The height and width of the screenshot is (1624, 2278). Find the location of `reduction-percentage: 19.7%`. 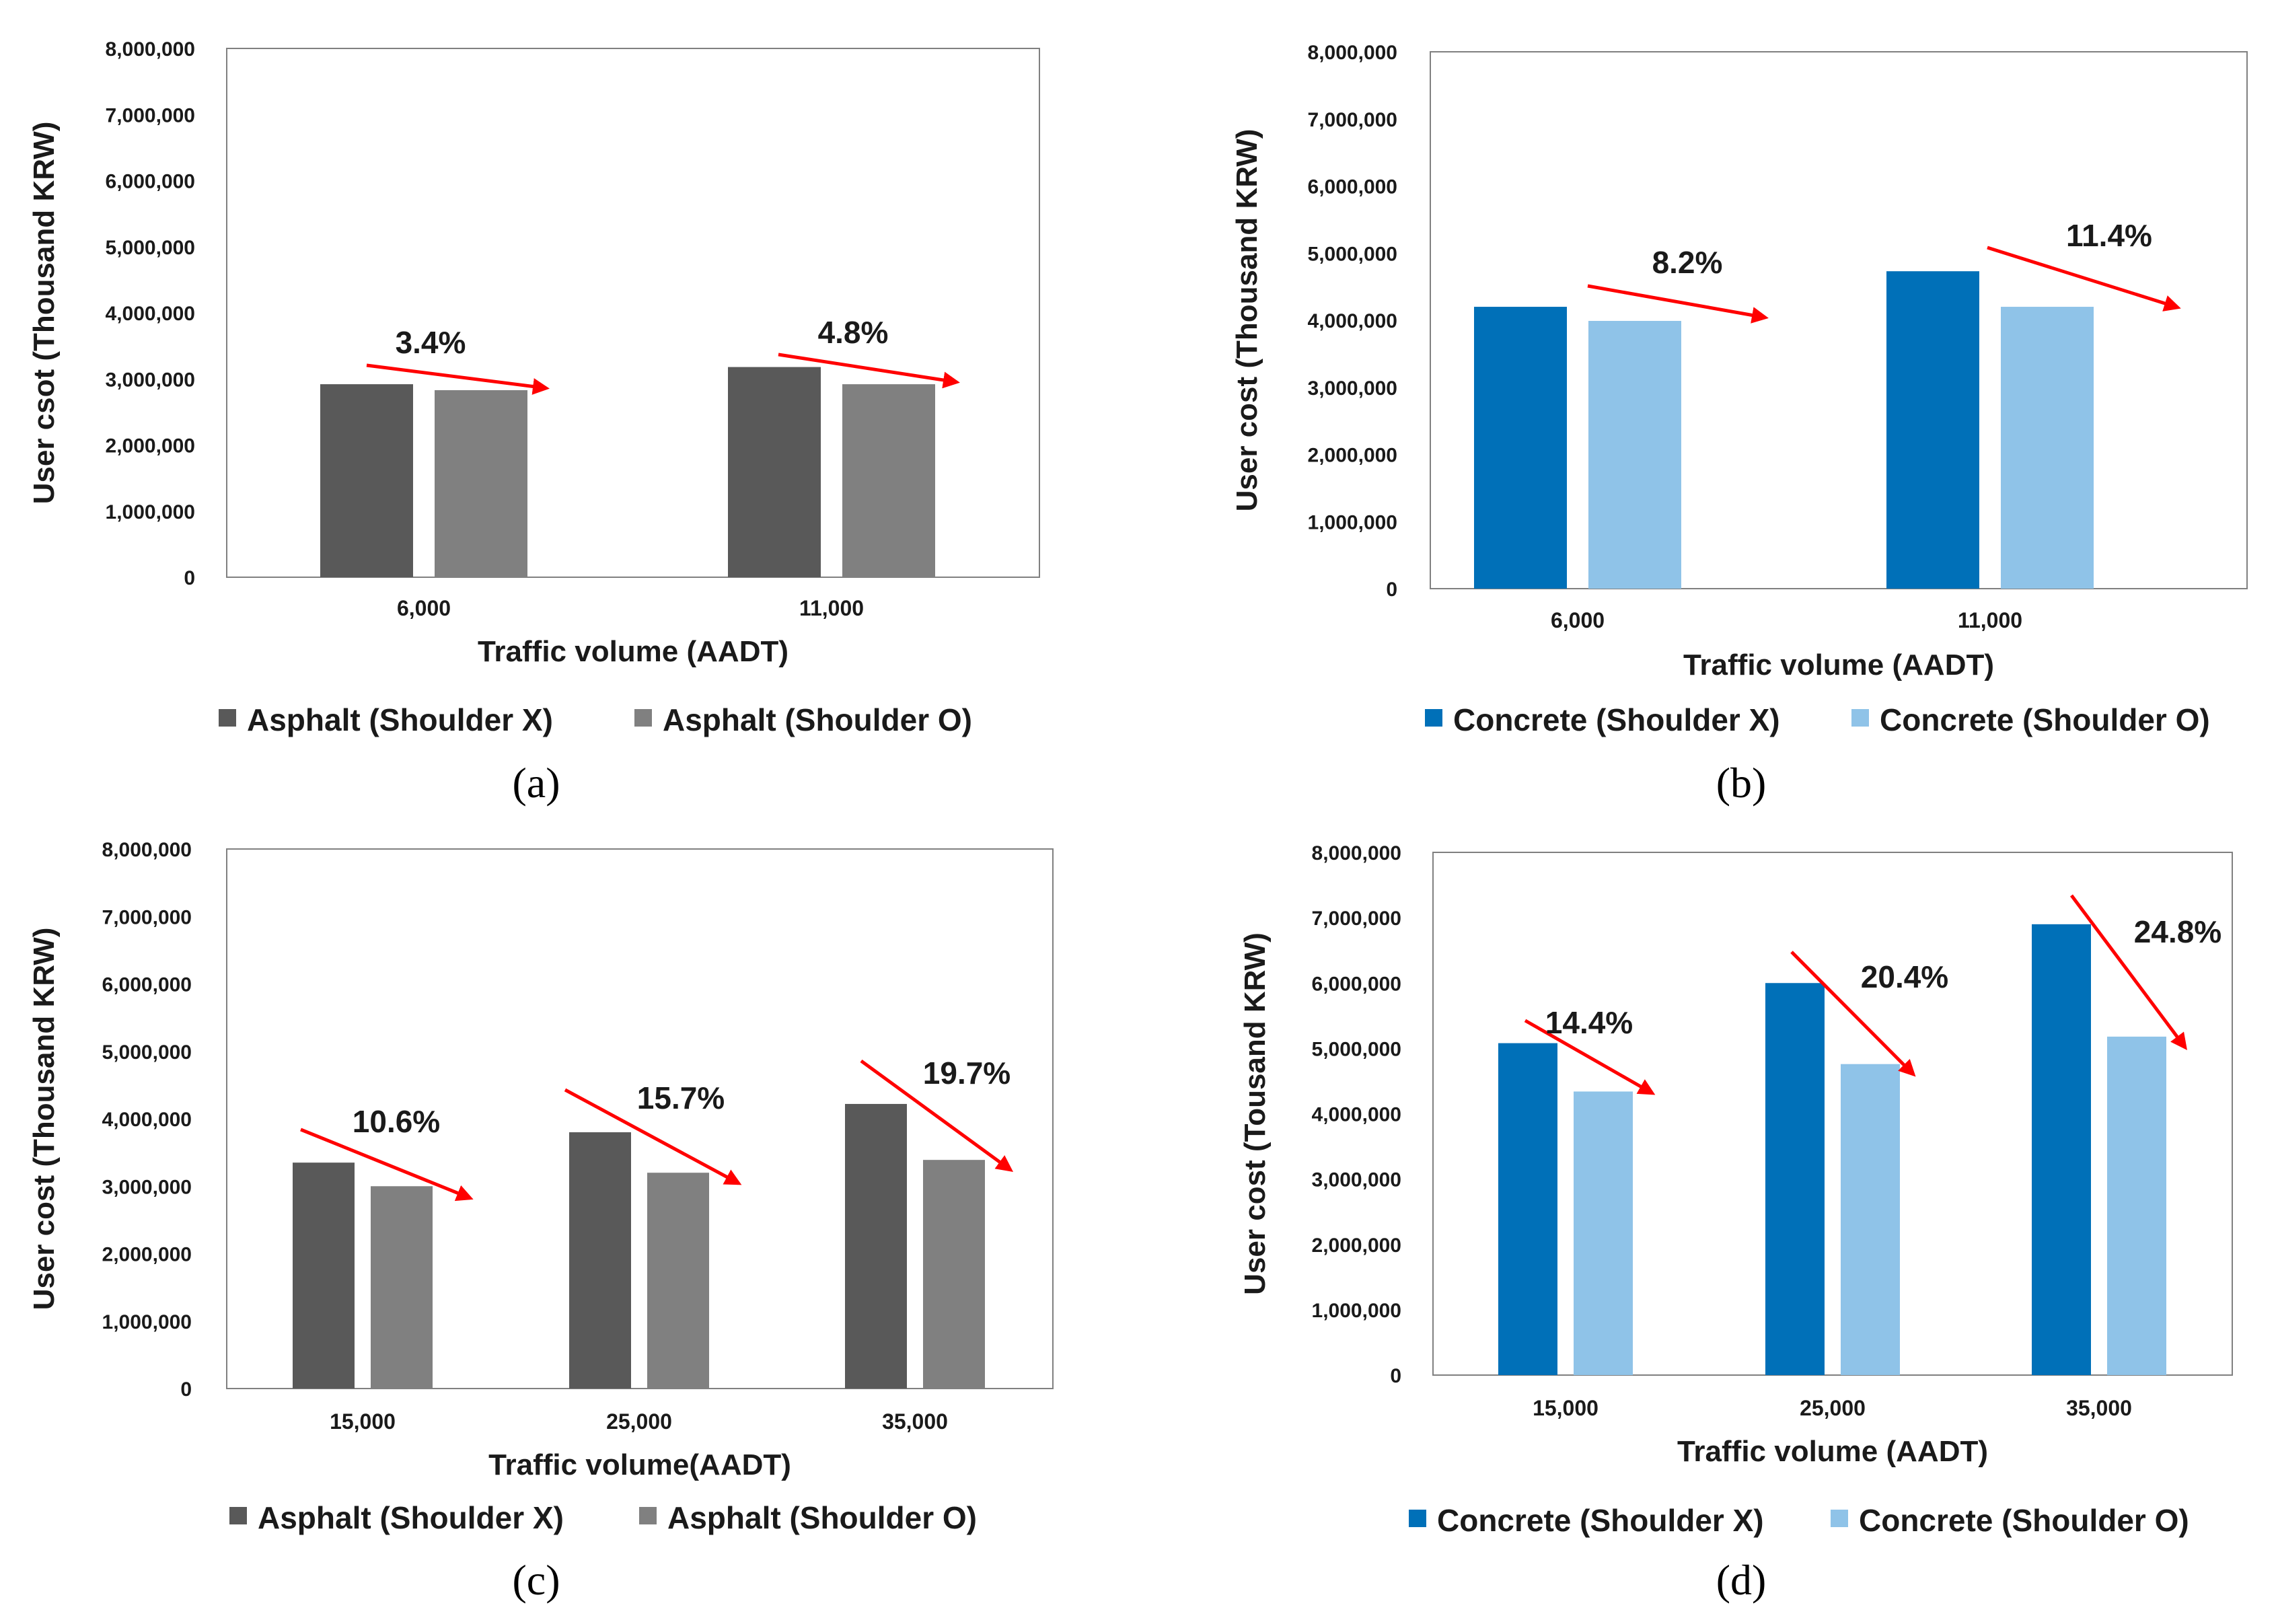

reduction-percentage: 19.7% is located at coordinates (967, 1073).